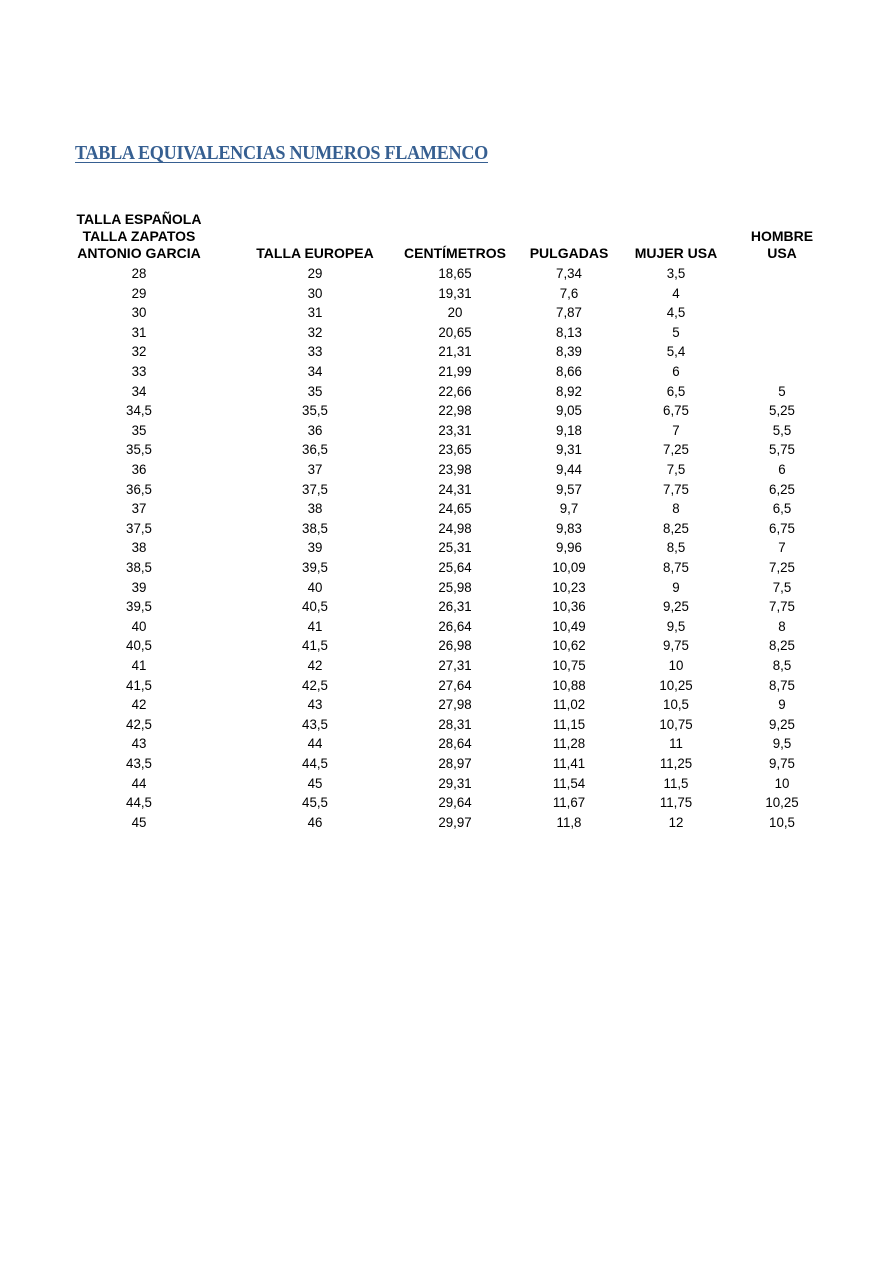  What do you see at coordinates (676, 527) in the screenshot?
I see `col-women-usa-cell: 8,25` at bounding box center [676, 527].